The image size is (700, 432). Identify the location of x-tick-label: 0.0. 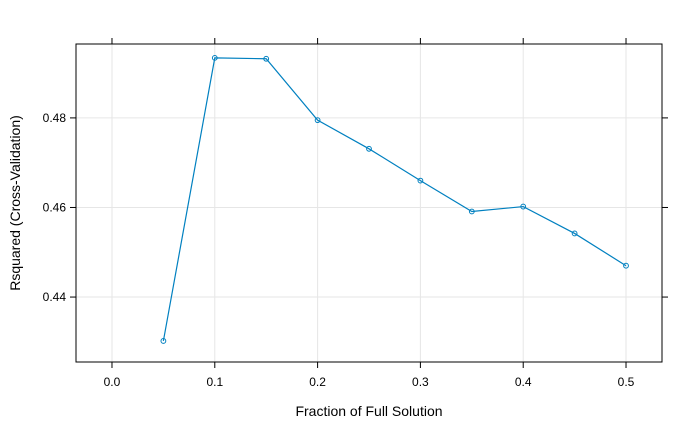
(112, 382).